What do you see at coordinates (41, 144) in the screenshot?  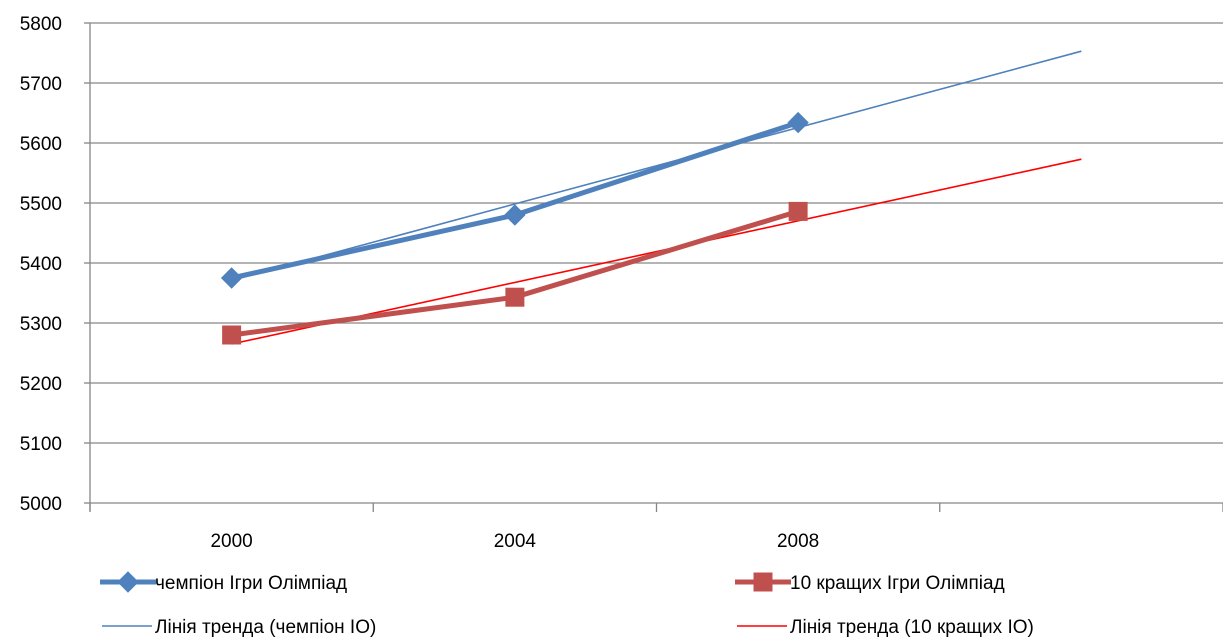 I see `y-tick-label: 5600` at bounding box center [41, 144].